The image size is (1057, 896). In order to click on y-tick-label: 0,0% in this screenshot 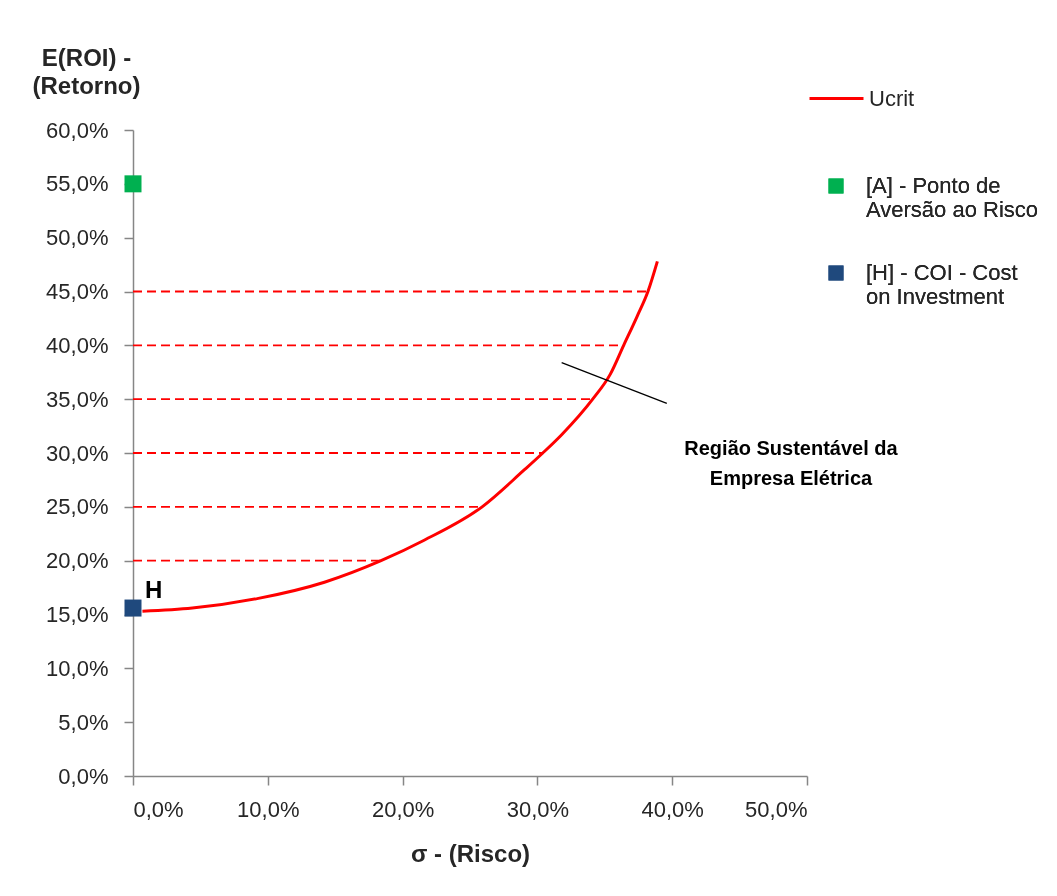, I will do `click(83, 776)`.